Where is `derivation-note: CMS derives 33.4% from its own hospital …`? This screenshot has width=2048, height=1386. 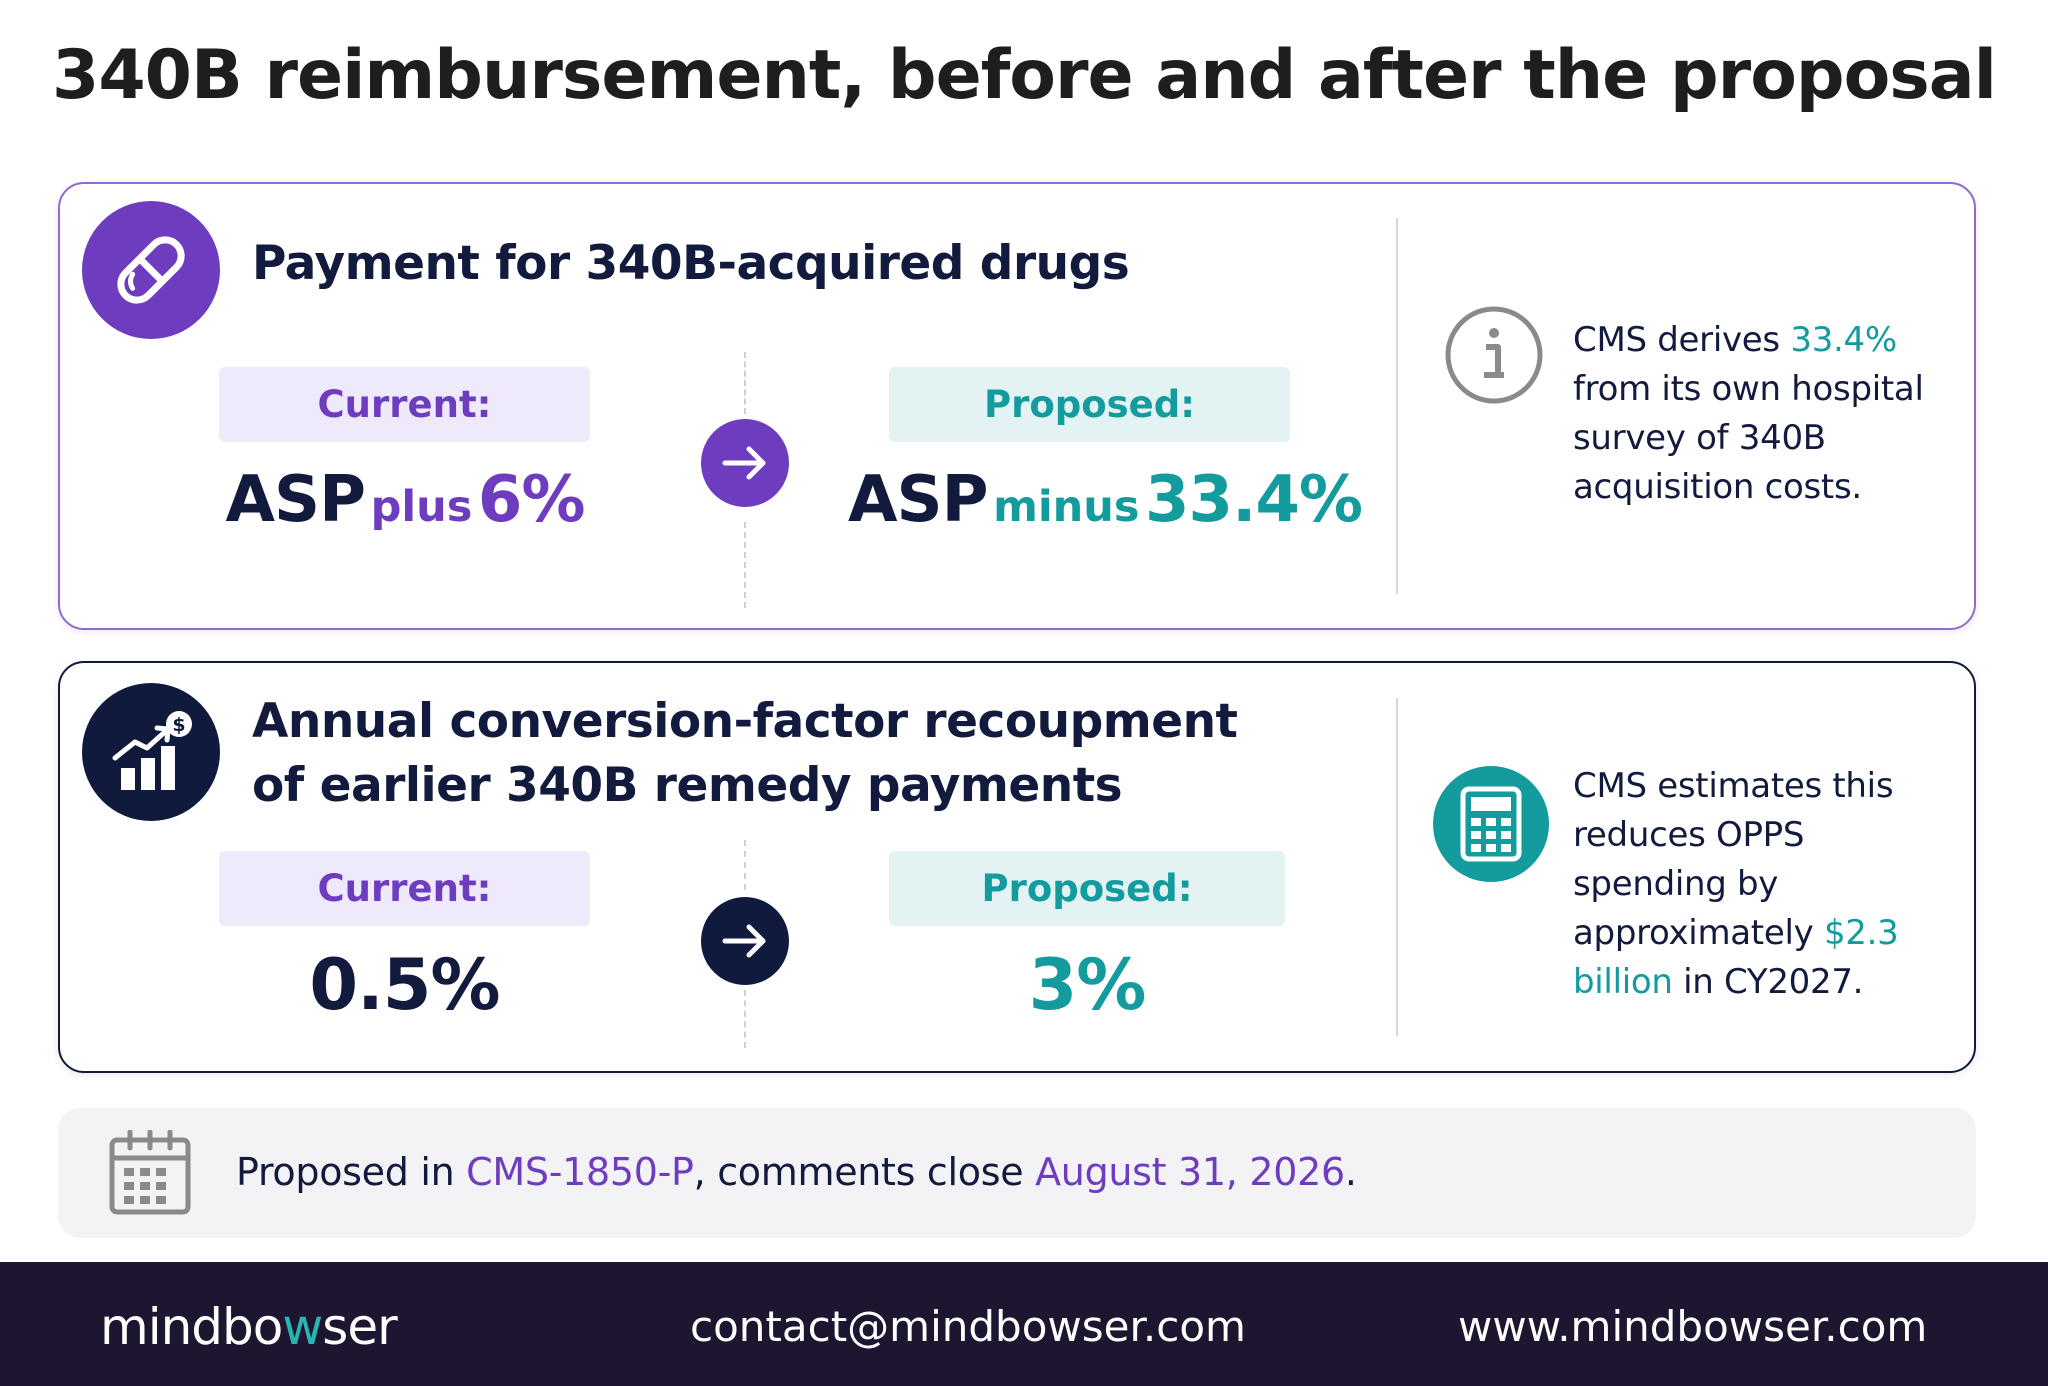 derivation-note: CMS derives 33.4% from its own hospital … is located at coordinates (1753, 414).